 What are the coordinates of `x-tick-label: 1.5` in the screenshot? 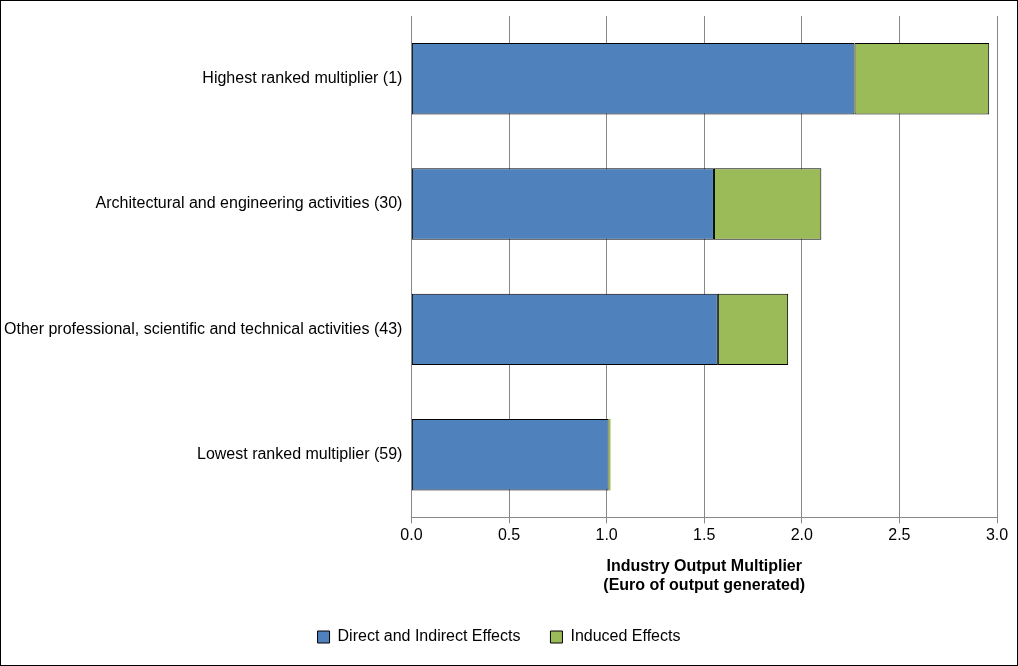 It's located at (704, 535).